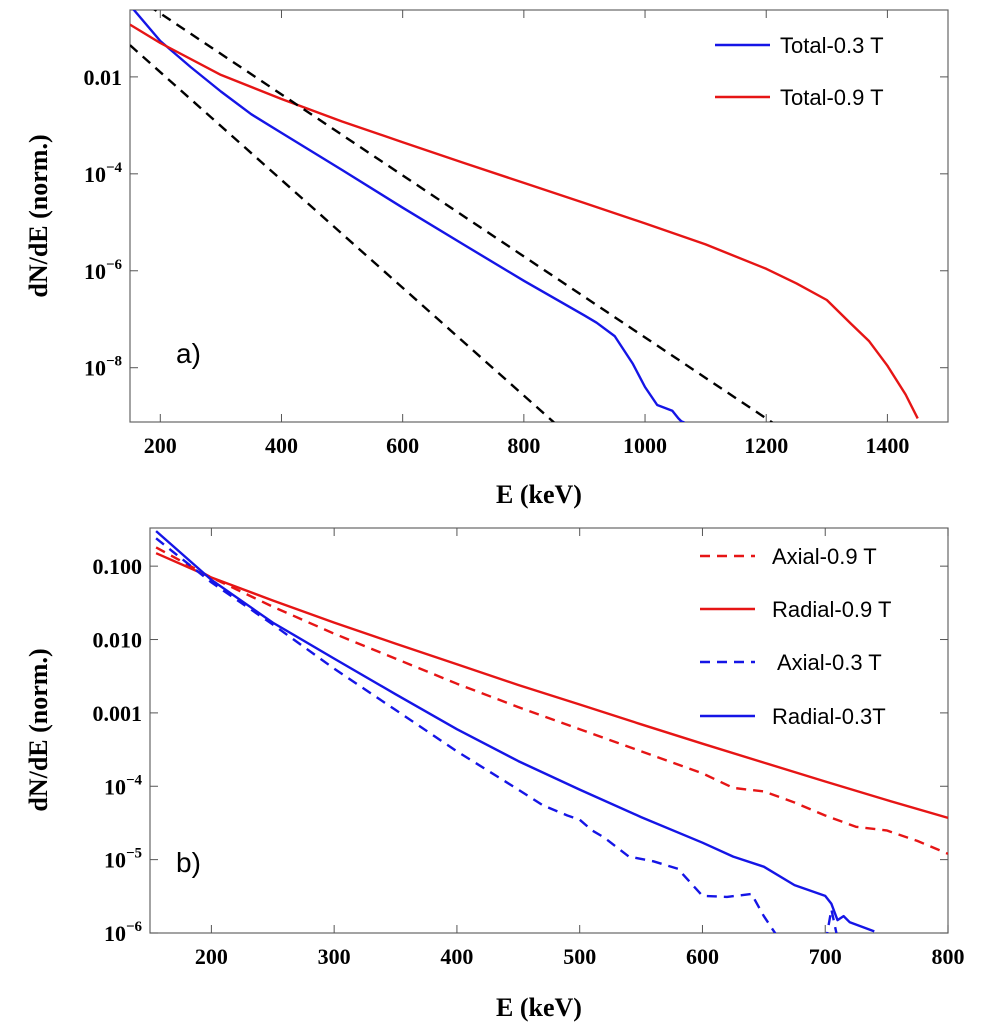 This screenshot has height=1026, width=989. Describe the element at coordinates (829, 716) in the screenshot. I see `legend-label-radial-0-3: Radial-0.3T` at that location.